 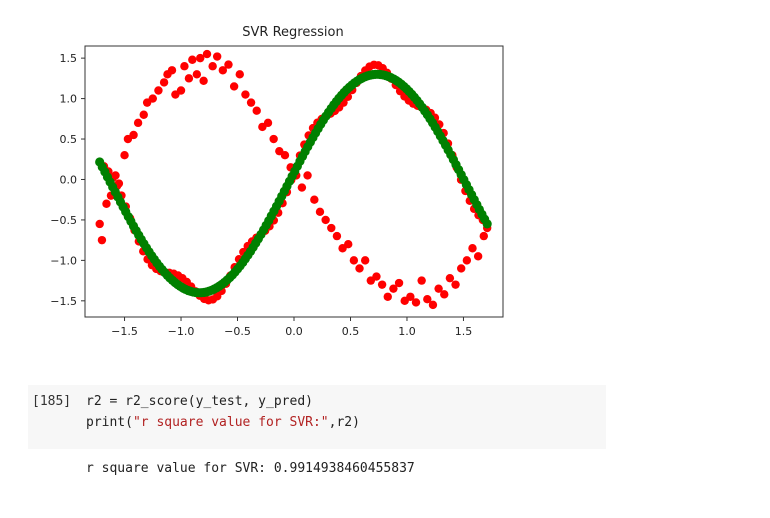 I want to click on code-string-literal: "r square value for SVR:", so click(x=230, y=422).